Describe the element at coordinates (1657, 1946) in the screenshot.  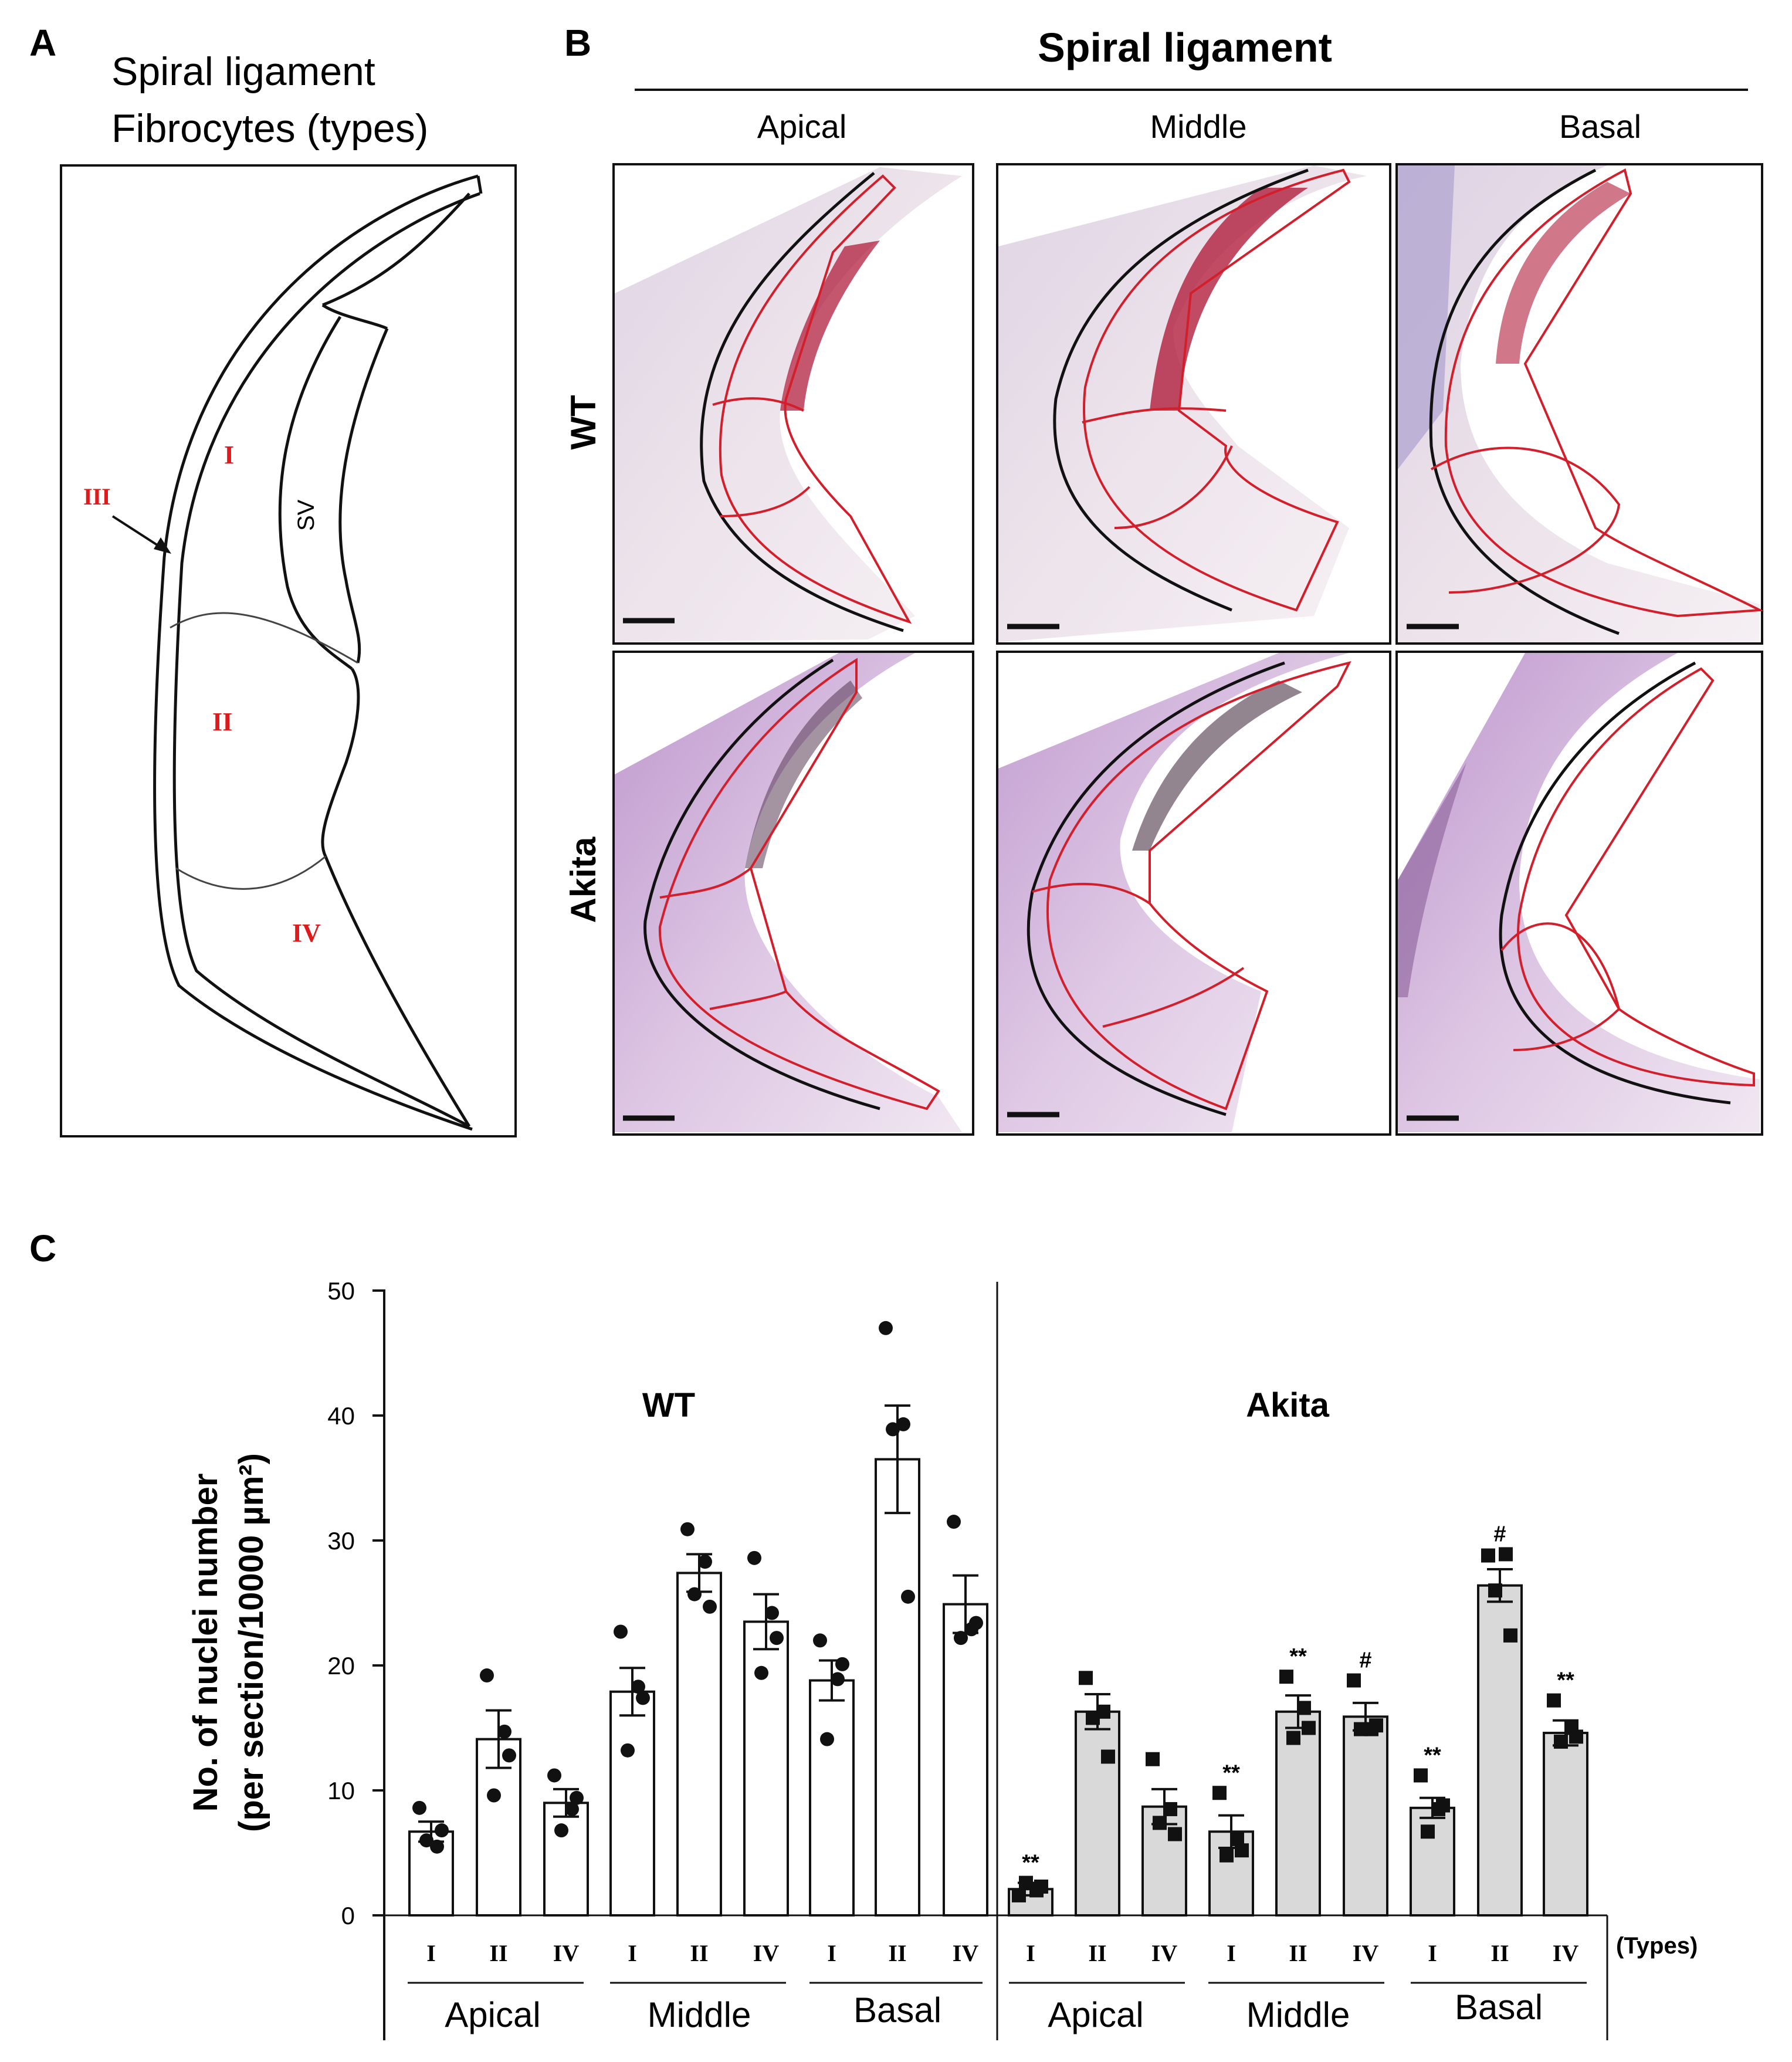
I see `types-note: (Types)` at that location.